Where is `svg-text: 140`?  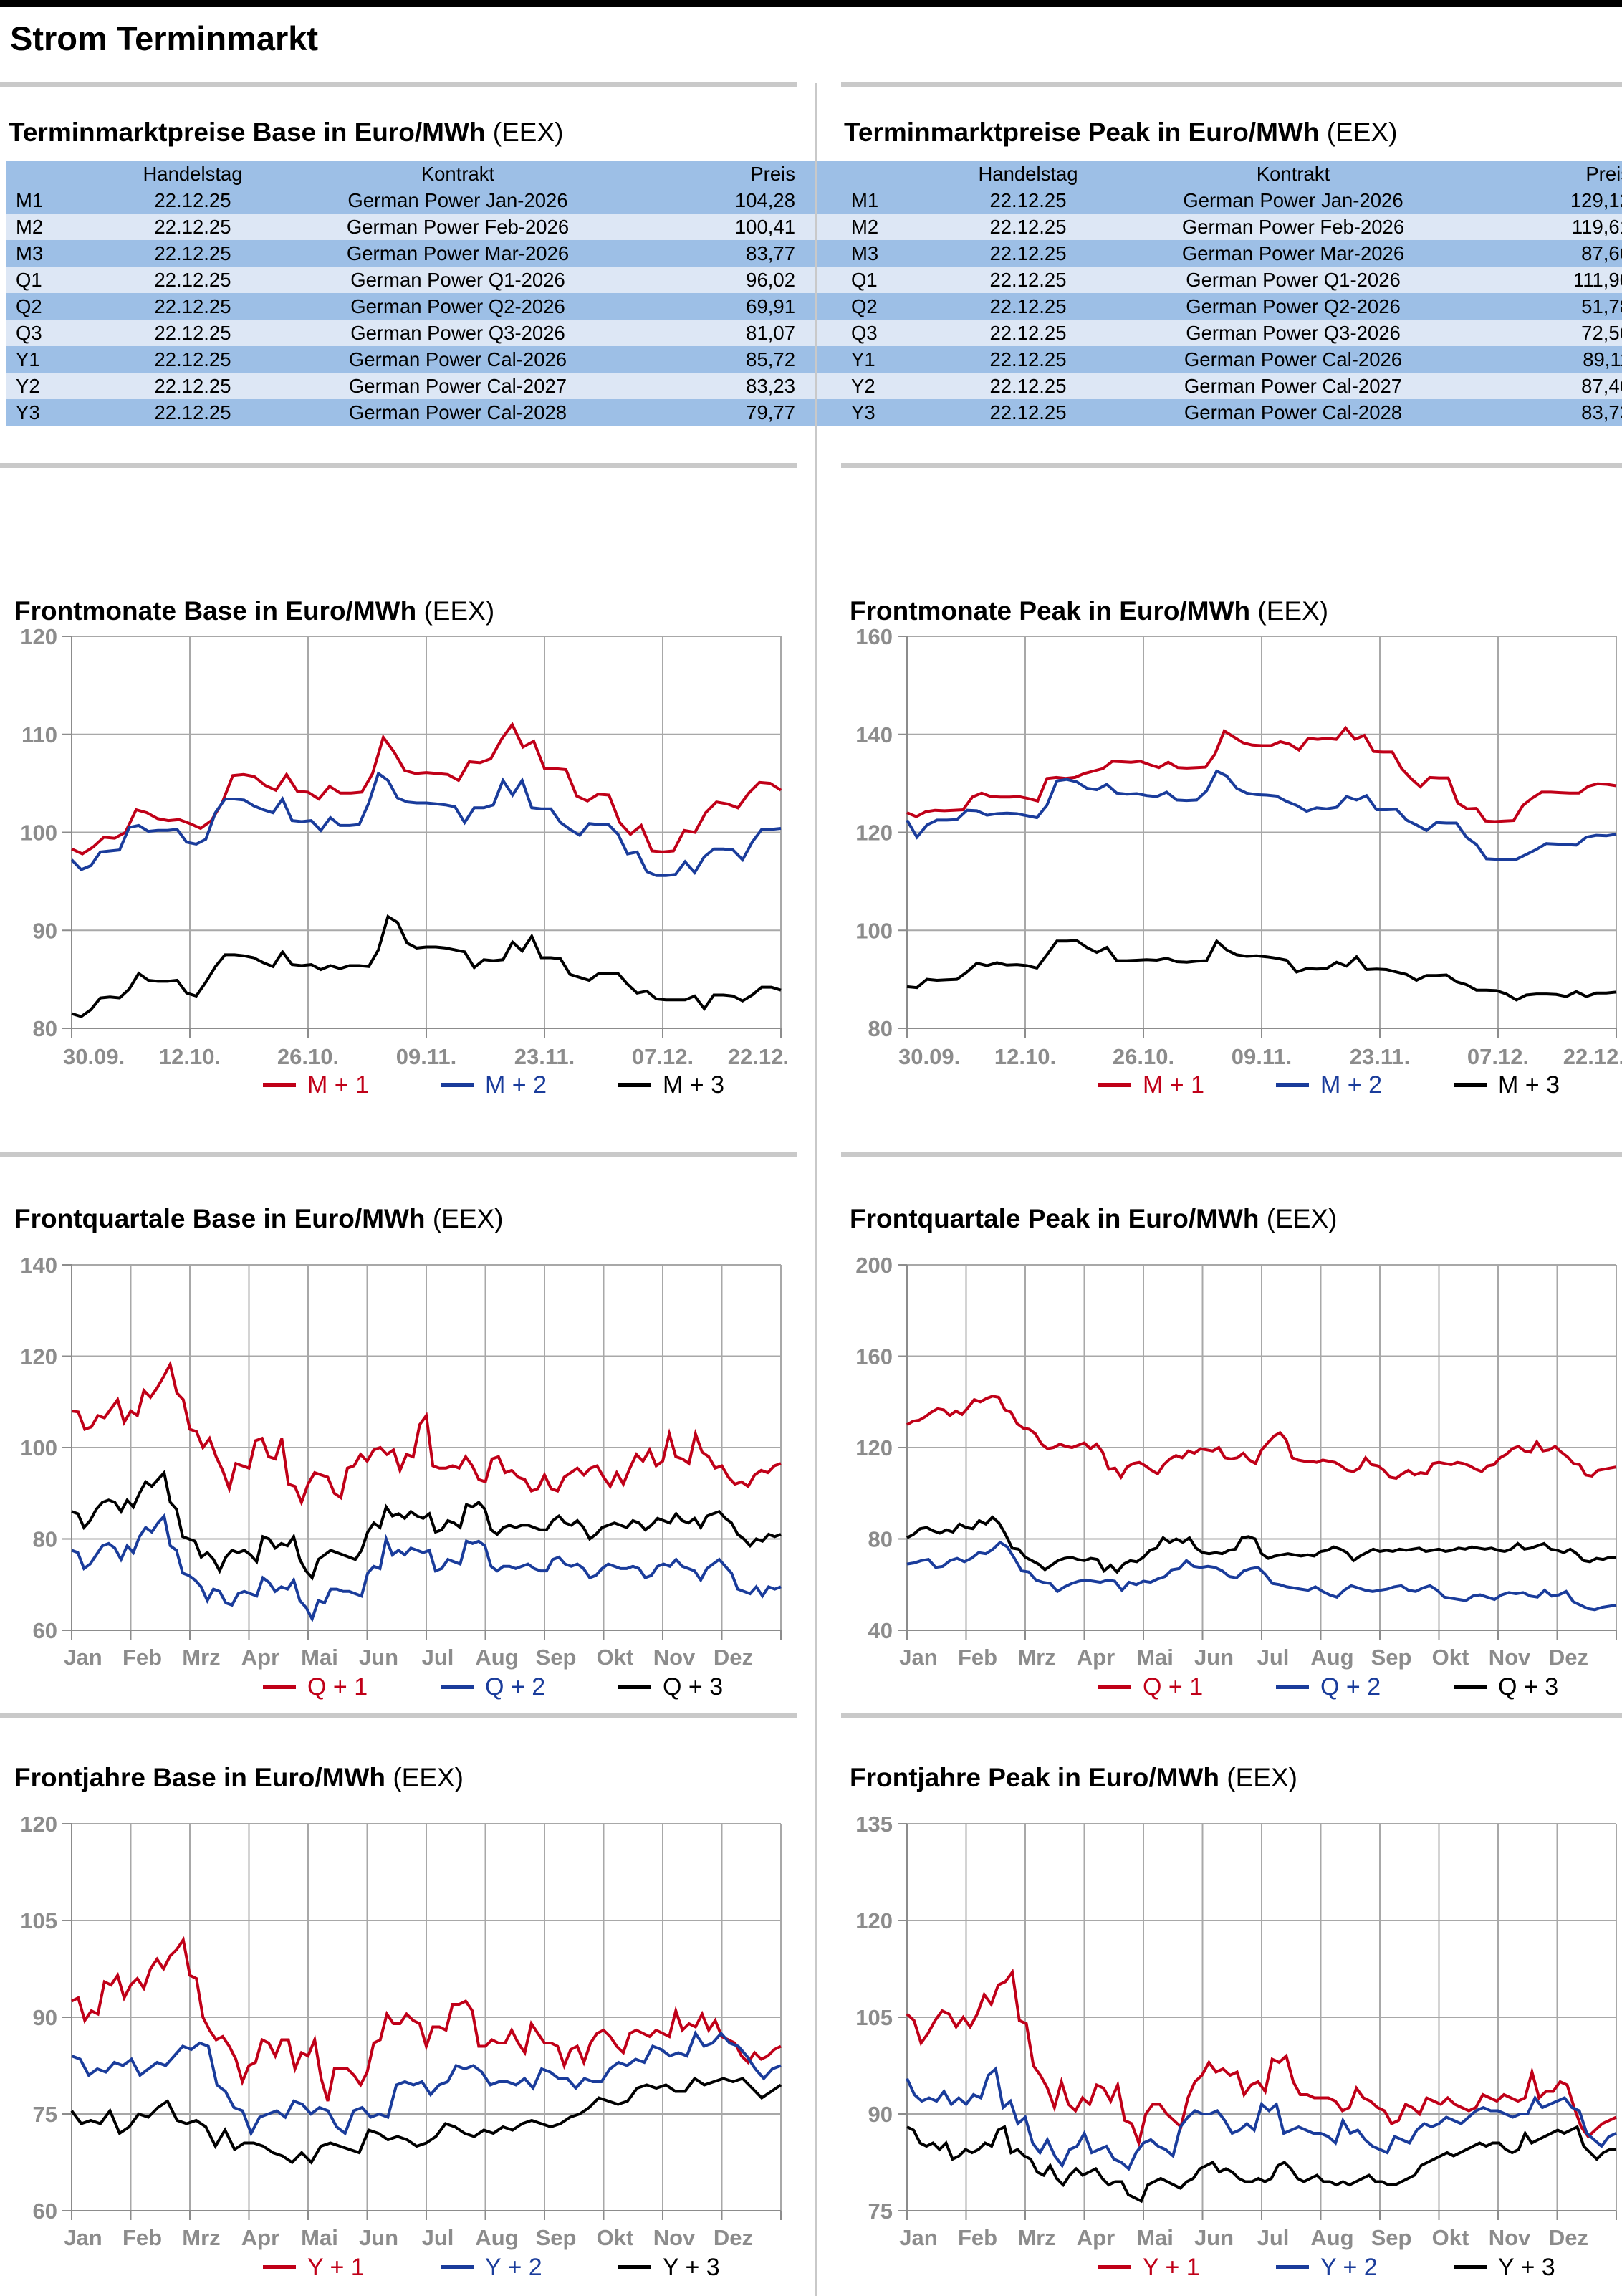 svg-text: 140 is located at coordinates (874, 734).